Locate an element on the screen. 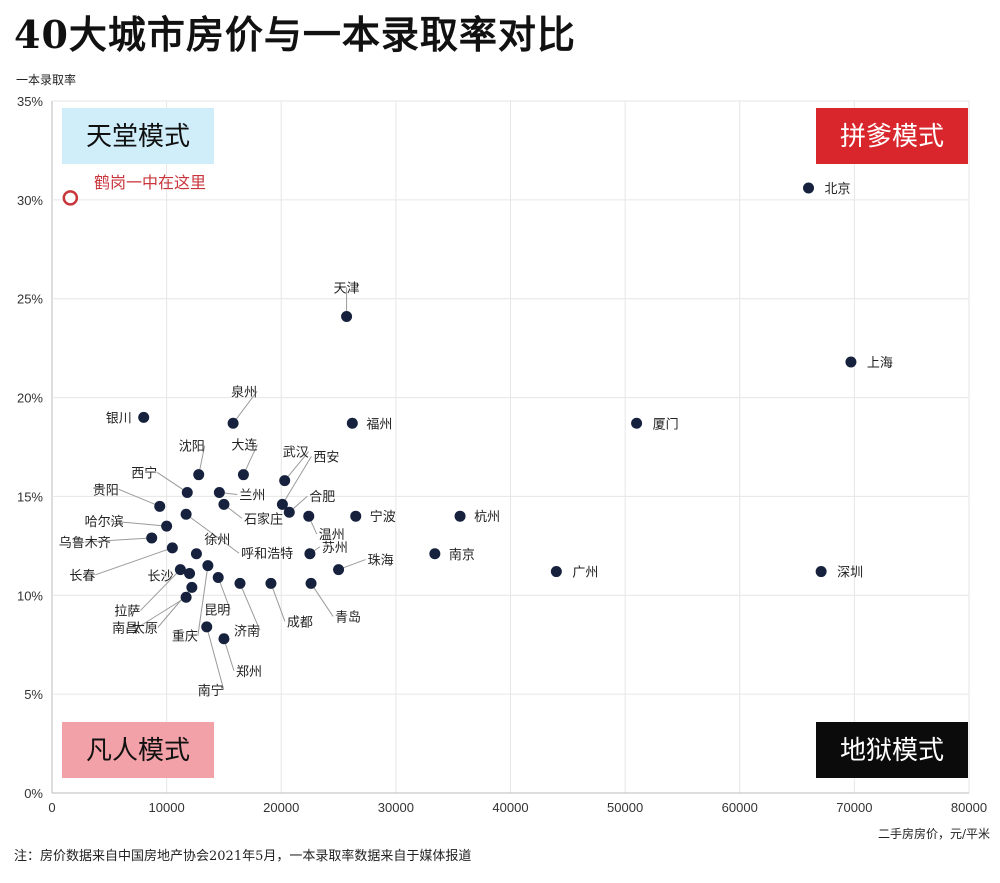 This screenshot has width=1000, height=883. point-label: 贵阳 is located at coordinates (106, 490).